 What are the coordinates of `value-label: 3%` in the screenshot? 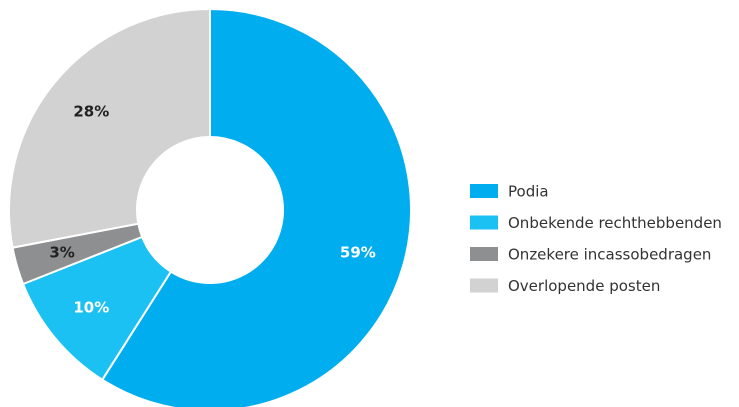 It's located at (61, 252).